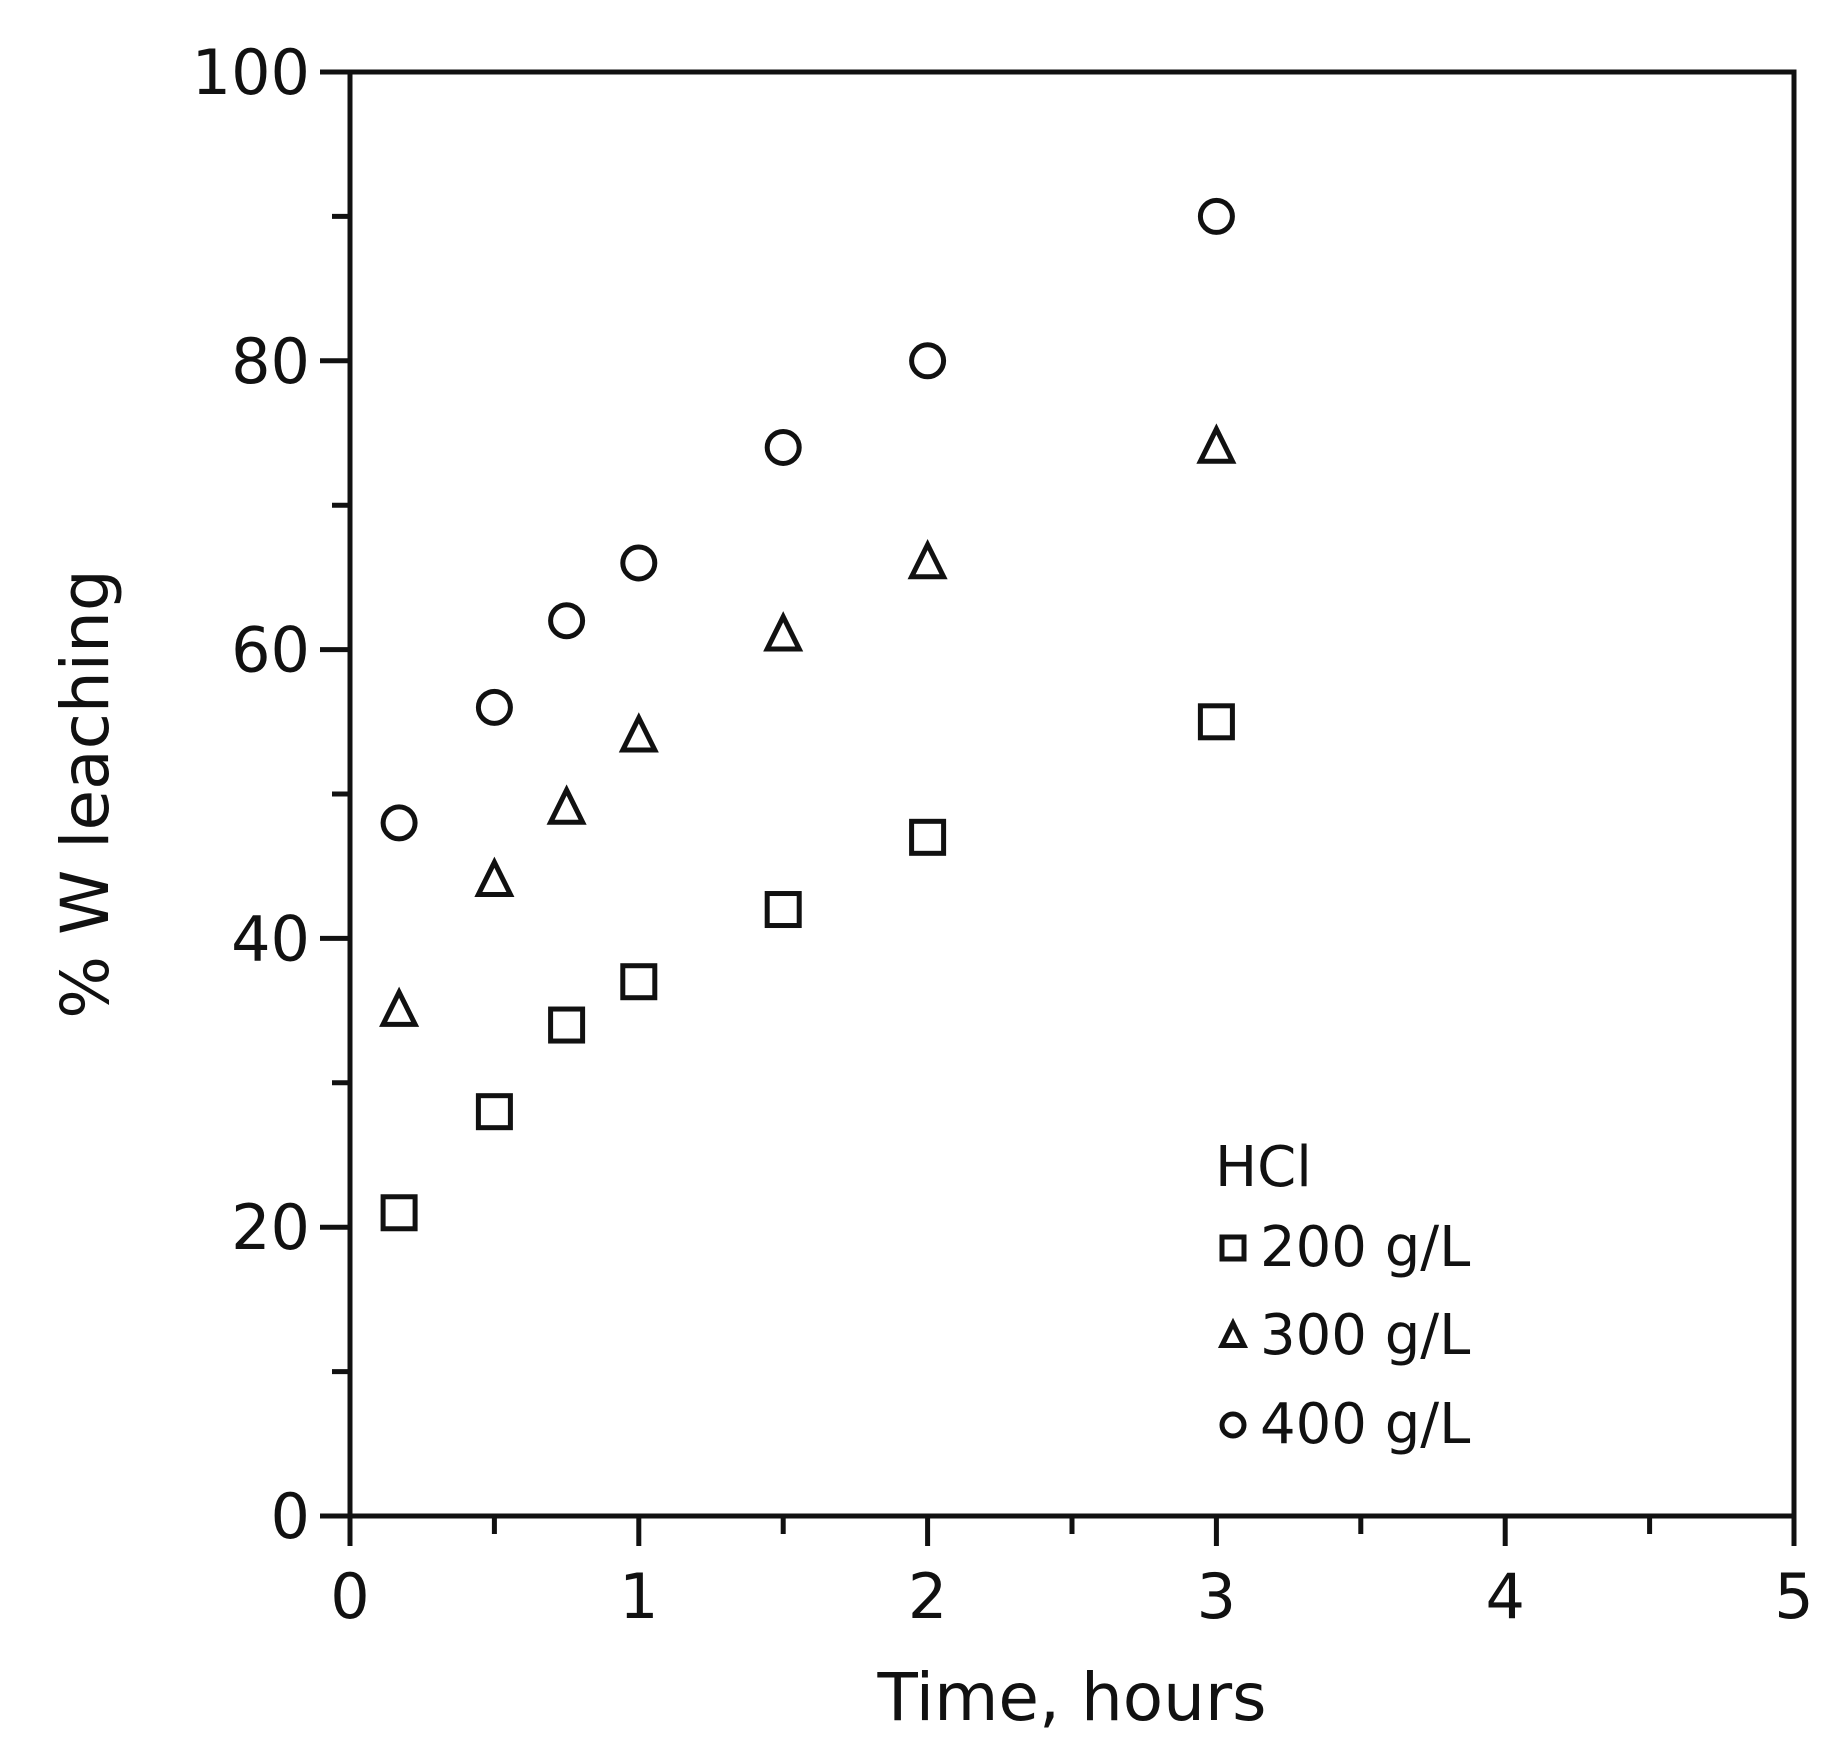 This screenshot has width=1833, height=1748. I want to click on x-tick-label: 1, so click(638, 1596).